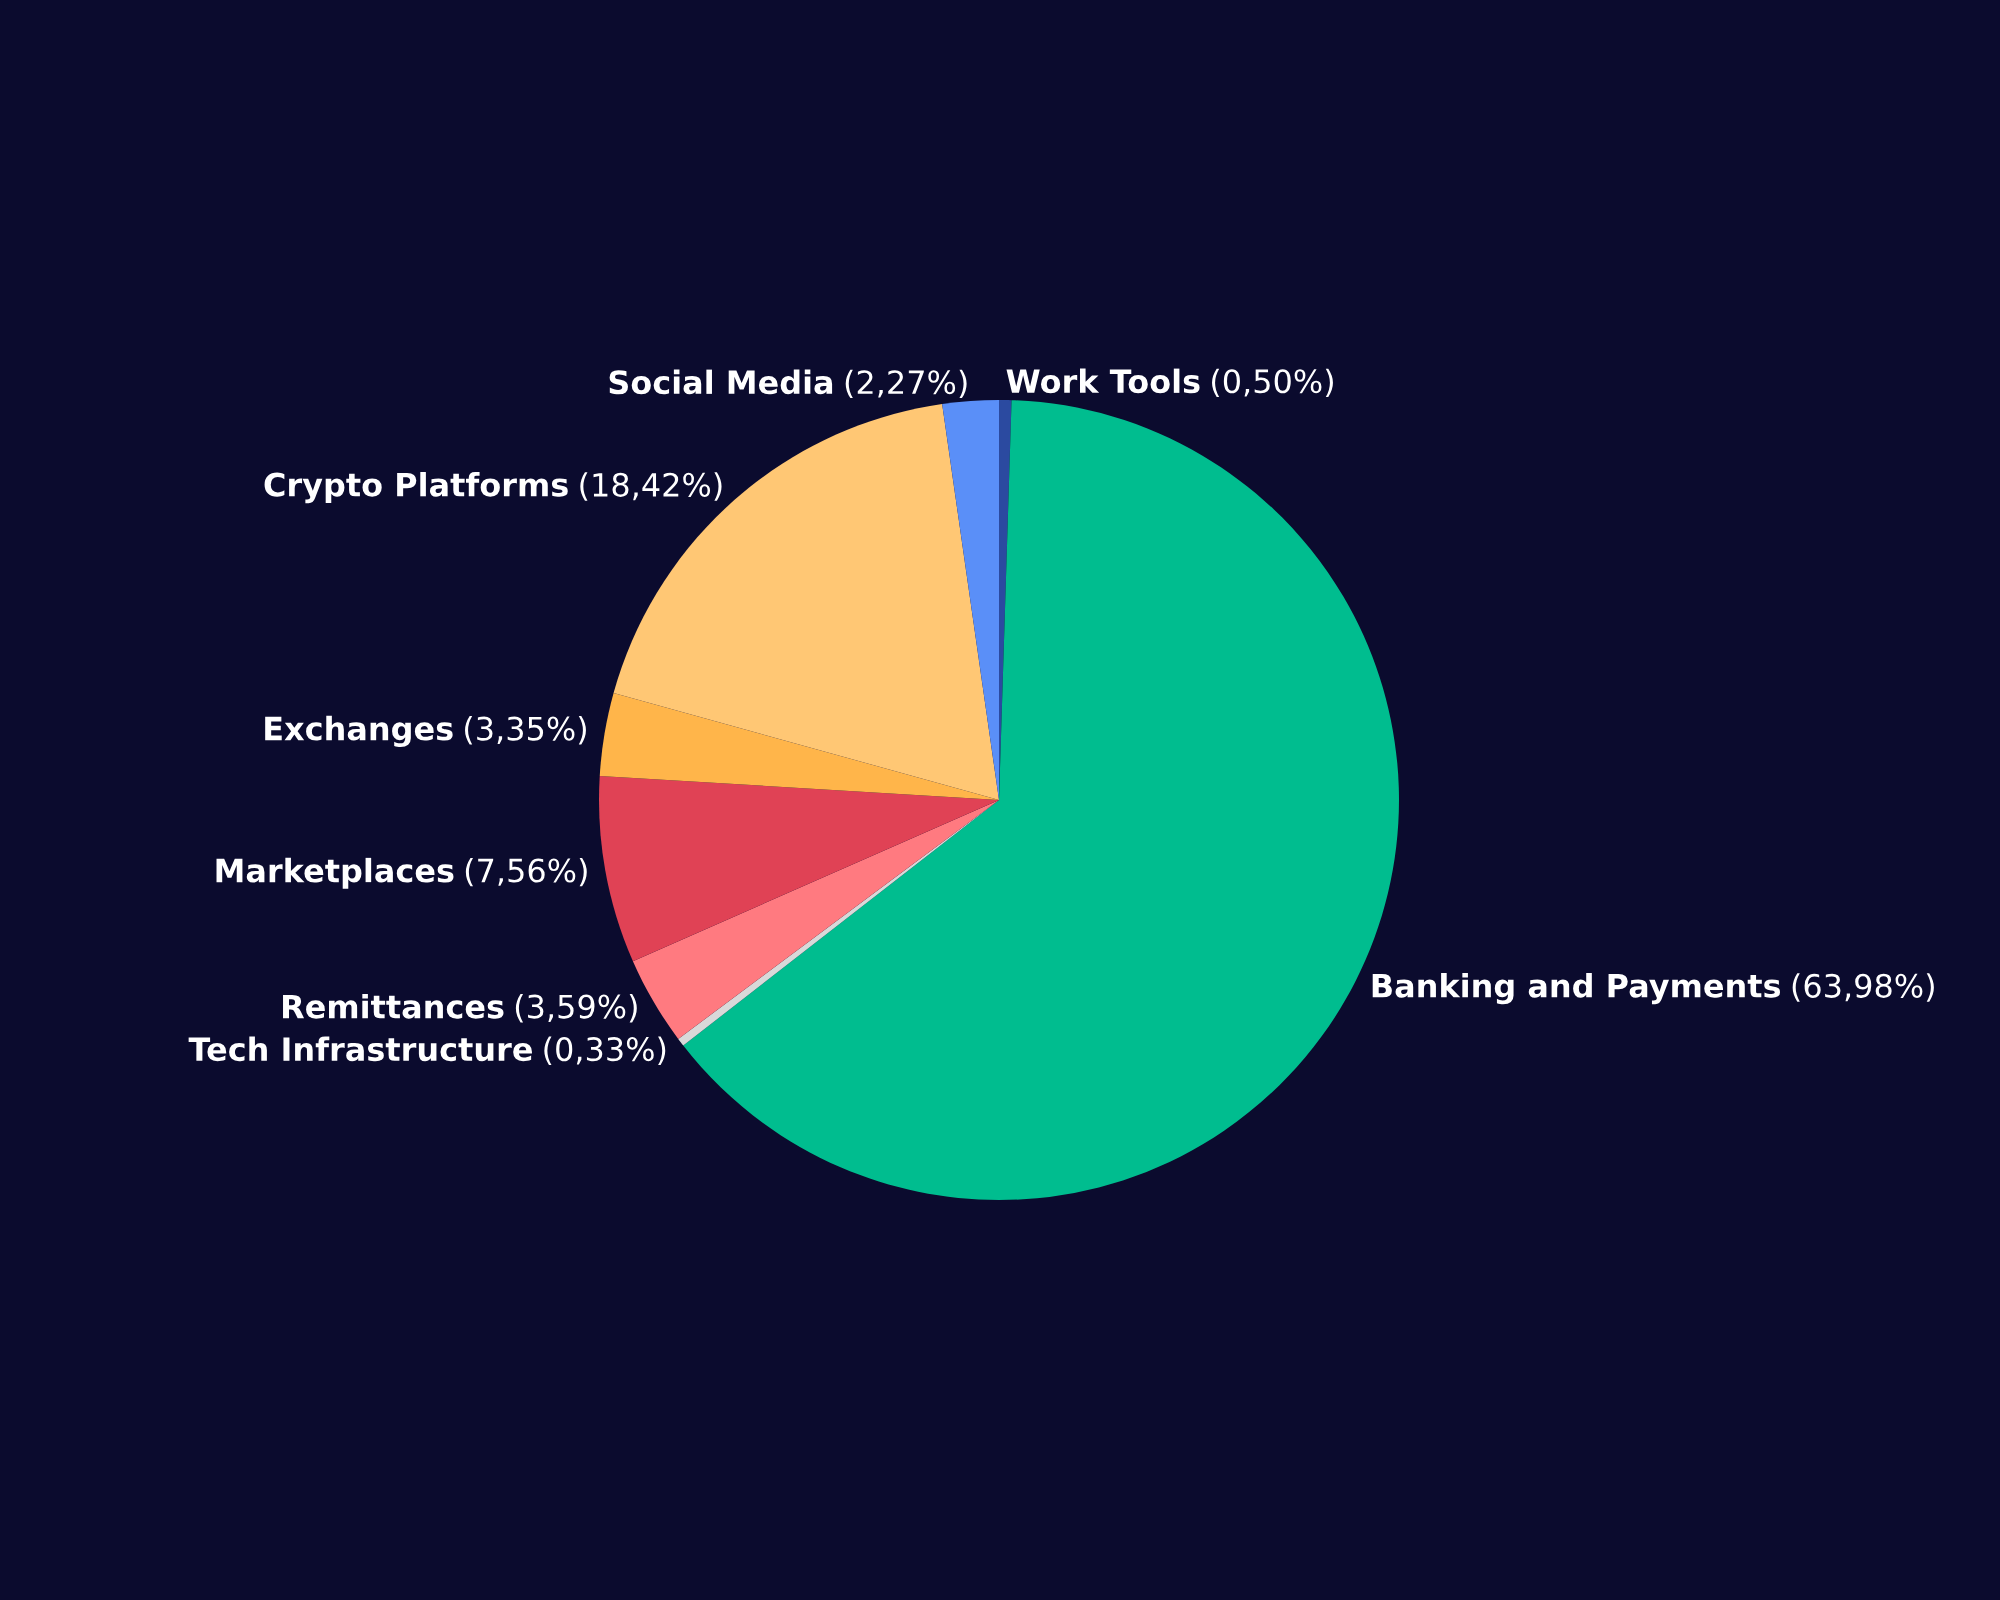  What do you see at coordinates (605, 1050) in the screenshot?
I see `data-label: (0,33%)` at bounding box center [605, 1050].